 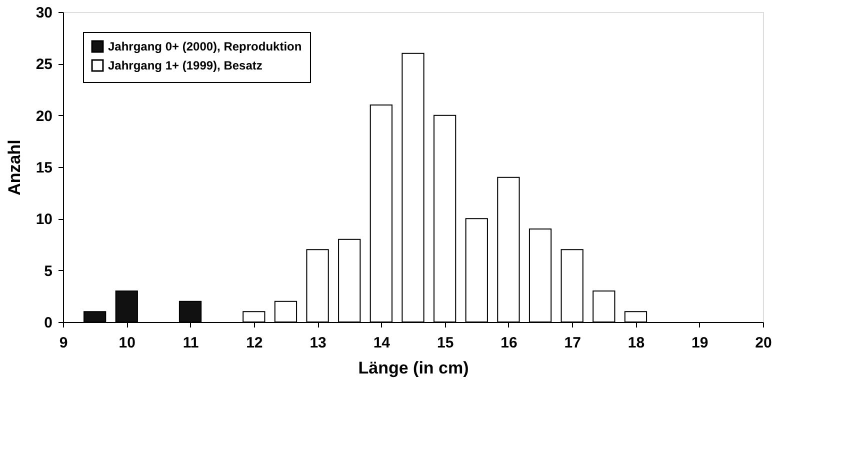 I want to click on legend-label: Jahrgang 1+ (1999), Besatz, so click(x=185, y=65).